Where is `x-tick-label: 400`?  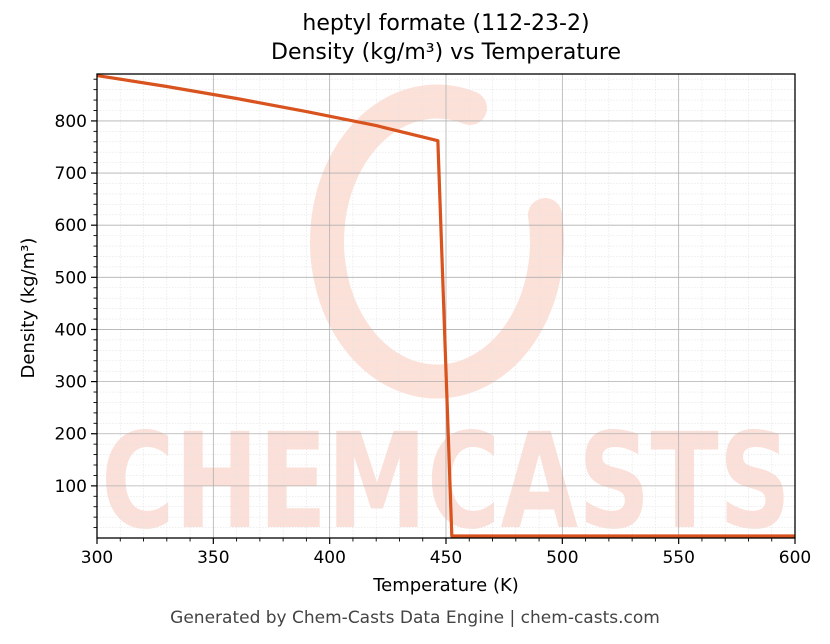 x-tick-label: 400 is located at coordinates (329, 558).